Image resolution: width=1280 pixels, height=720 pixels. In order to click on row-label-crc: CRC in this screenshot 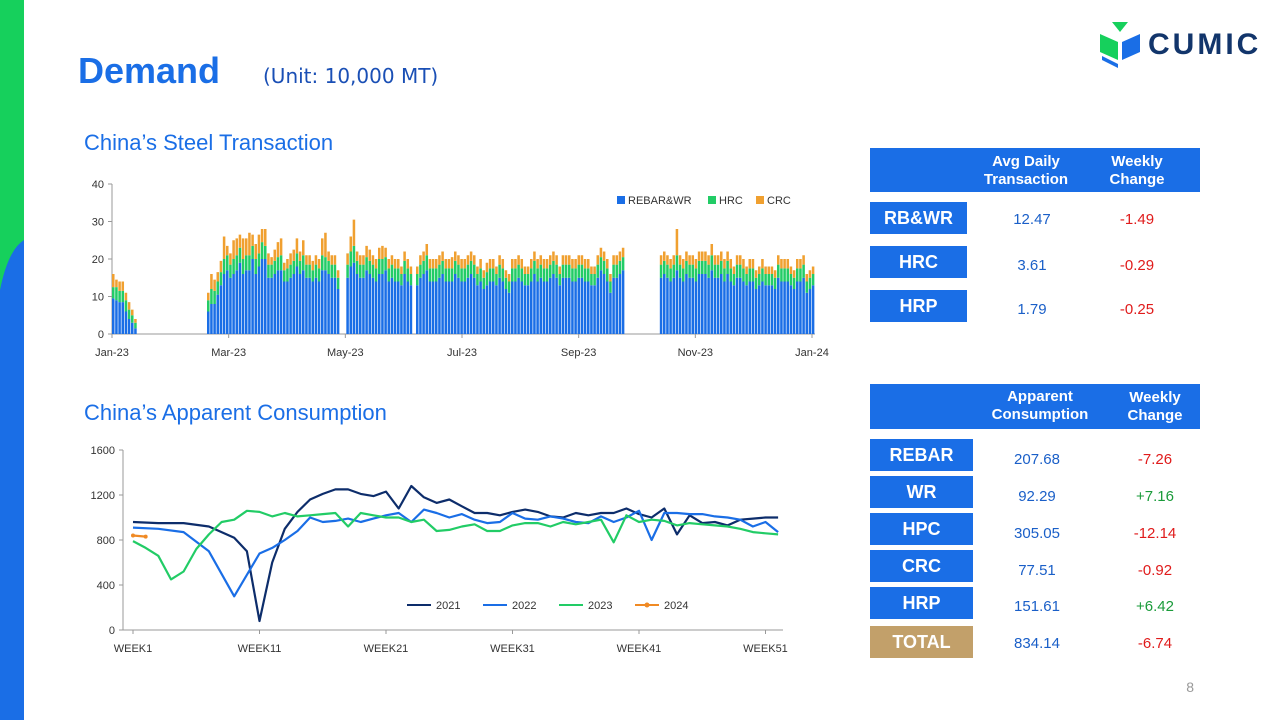, I will do `click(921, 566)`.